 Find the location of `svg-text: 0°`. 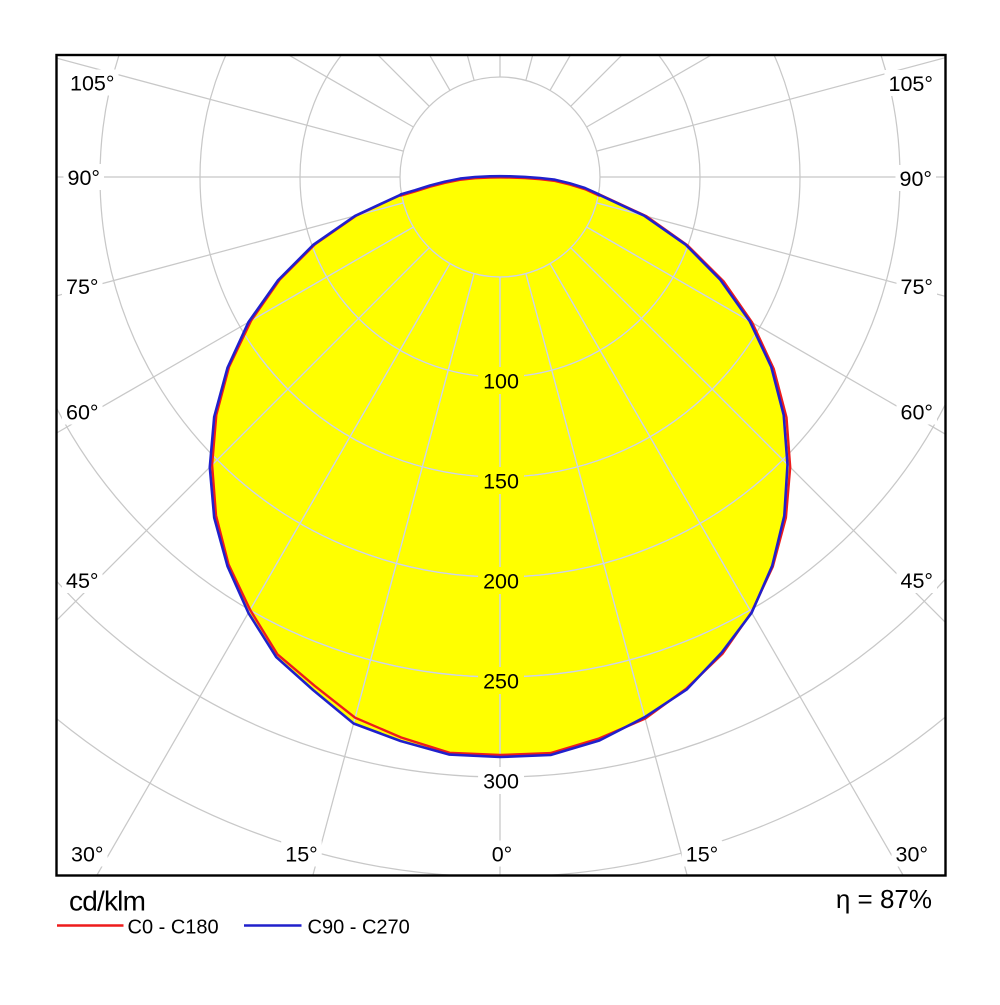

svg-text: 0° is located at coordinates (502, 854).